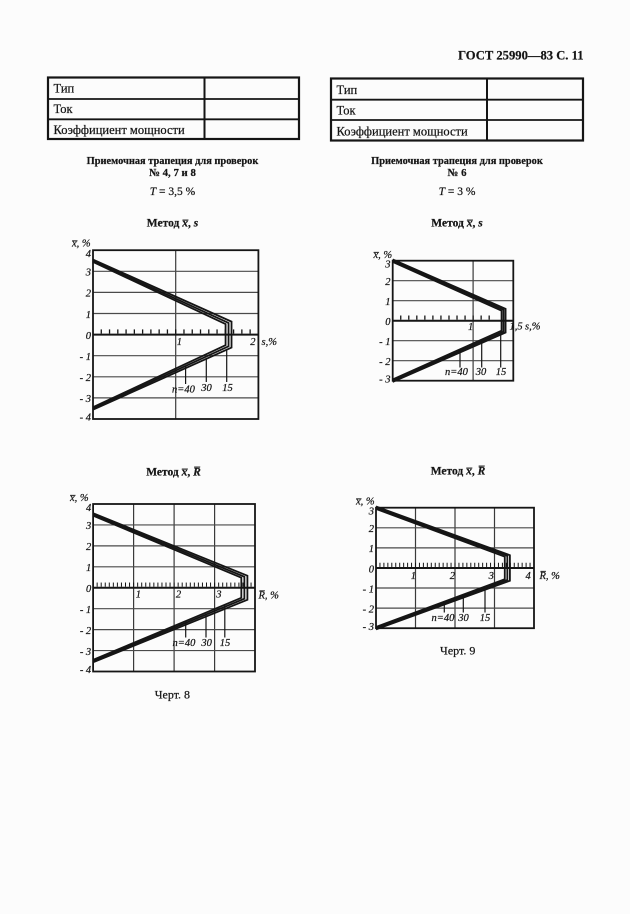  I want to click on svg-text: ГОСТ 25990—83 С. 11, so click(520, 56).